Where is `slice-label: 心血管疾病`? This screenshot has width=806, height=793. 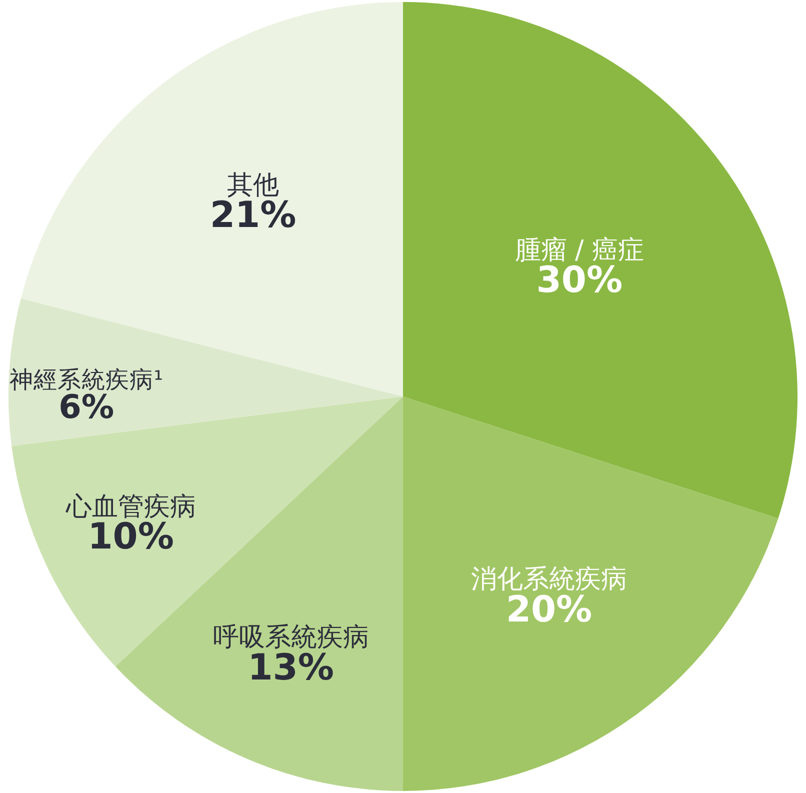
slice-label: 心血管疾病 is located at coordinates (130, 507).